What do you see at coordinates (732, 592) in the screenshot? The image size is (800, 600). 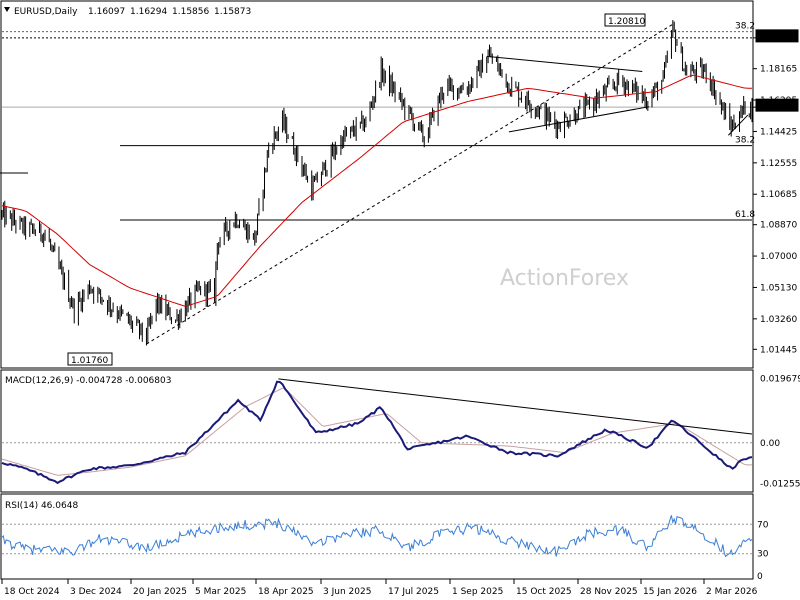 I see `x-tick-label: 2 Mar 2026` at bounding box center [732, 592].